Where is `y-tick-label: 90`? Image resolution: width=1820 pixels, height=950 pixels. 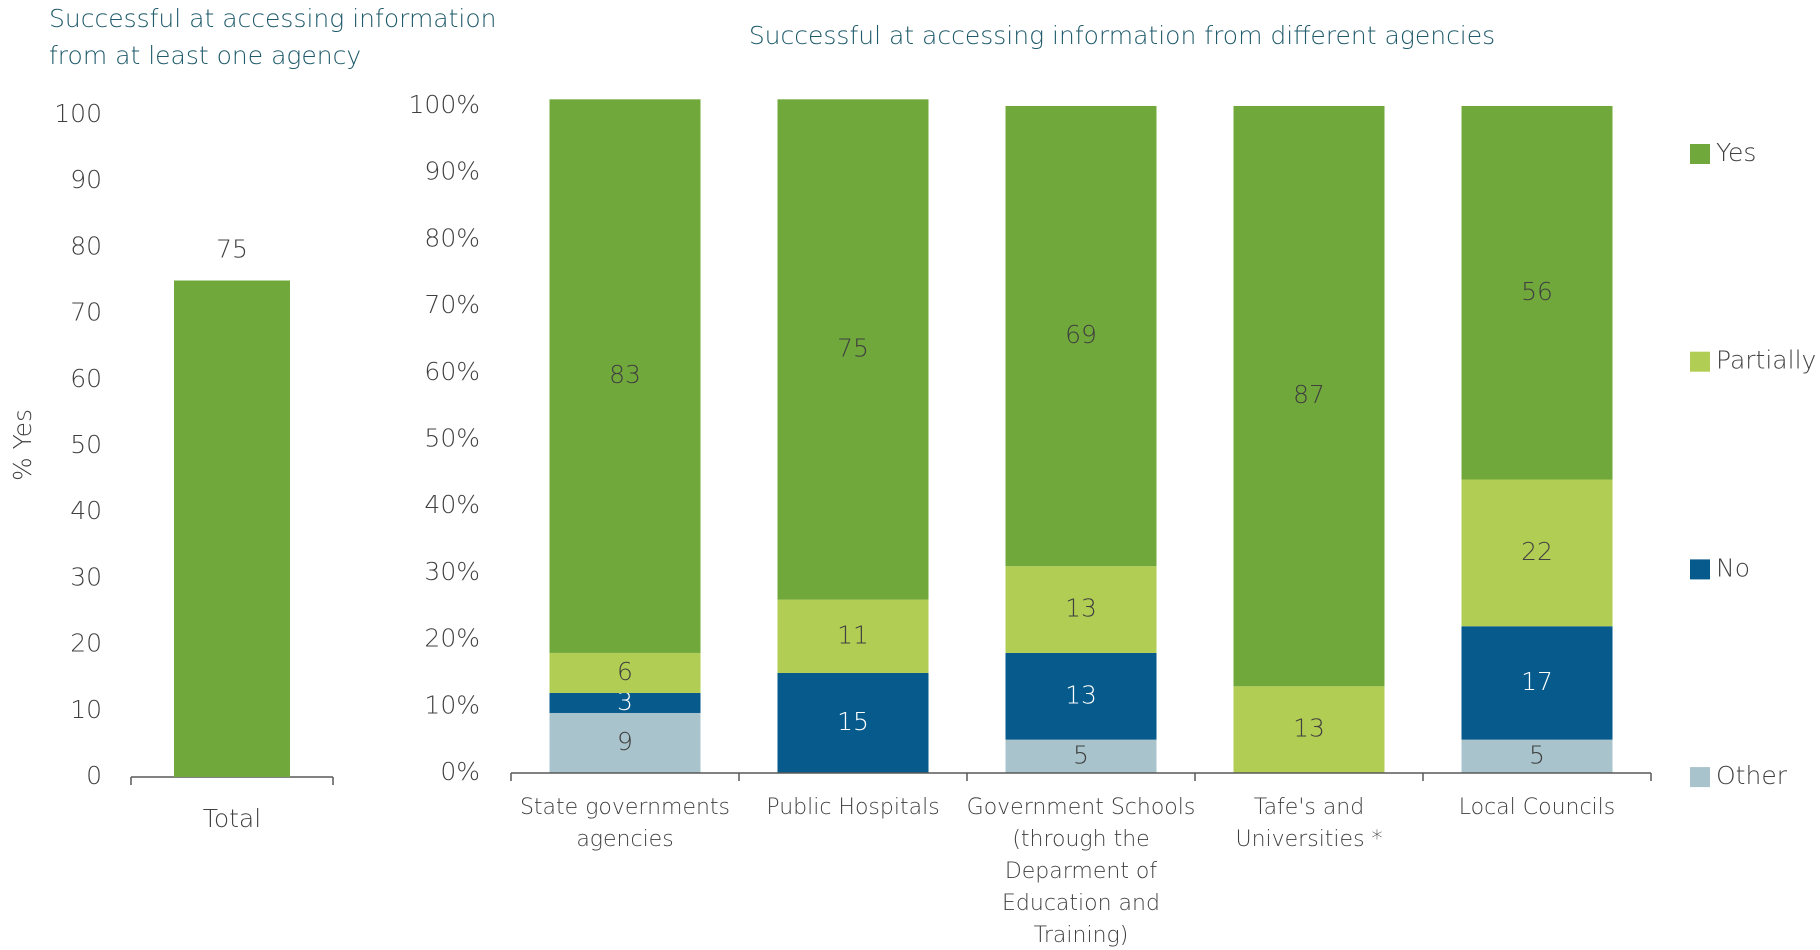 y-tick-label: 90 is located at coordinates (86, 179).